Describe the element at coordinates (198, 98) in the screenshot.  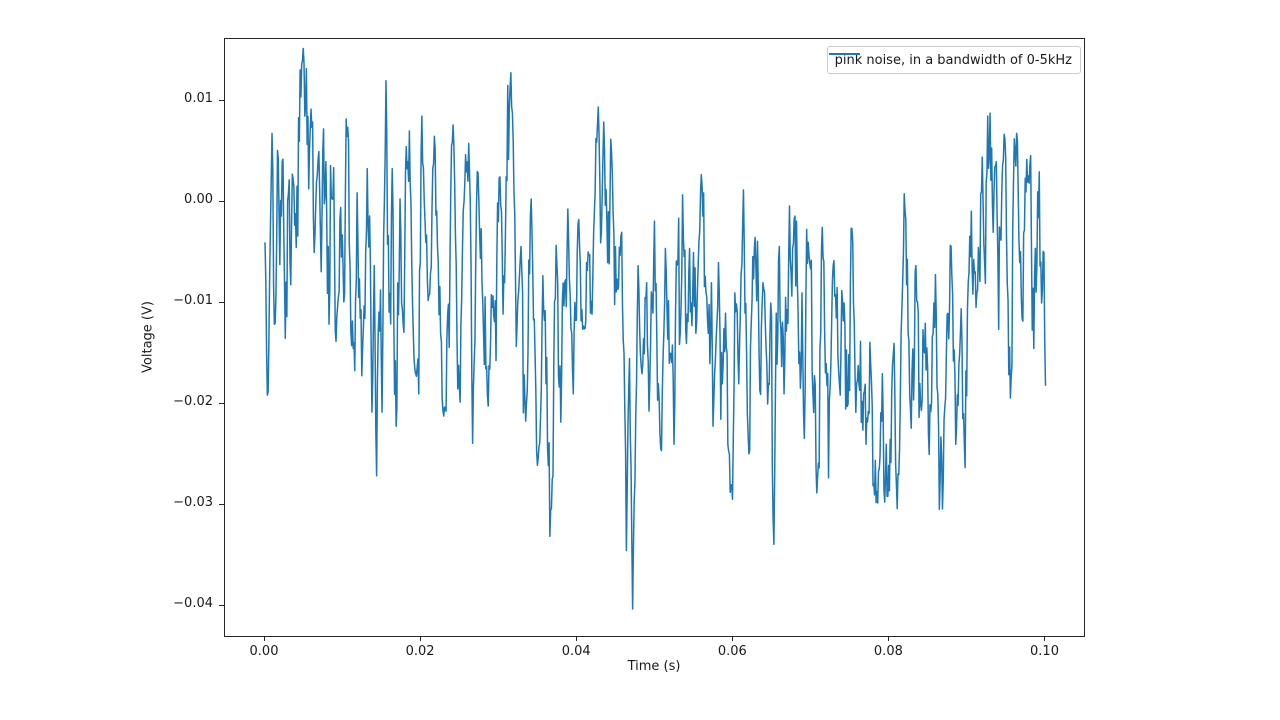
I see `y-tick-label: 0.01` at that location.